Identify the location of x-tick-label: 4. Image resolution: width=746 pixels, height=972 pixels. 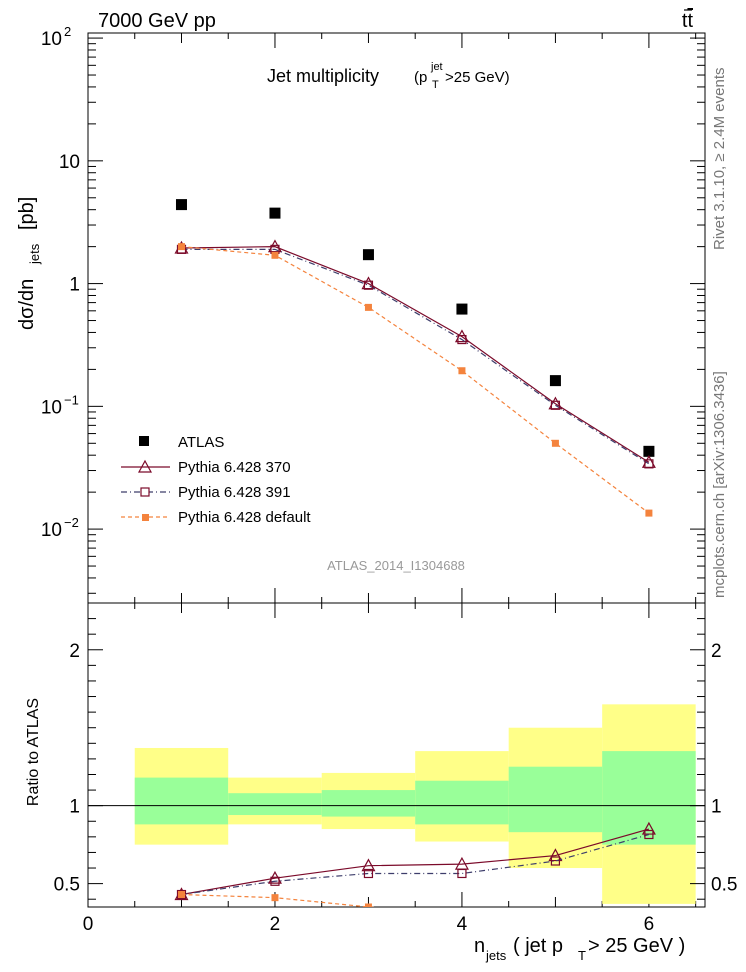
(462, 924).